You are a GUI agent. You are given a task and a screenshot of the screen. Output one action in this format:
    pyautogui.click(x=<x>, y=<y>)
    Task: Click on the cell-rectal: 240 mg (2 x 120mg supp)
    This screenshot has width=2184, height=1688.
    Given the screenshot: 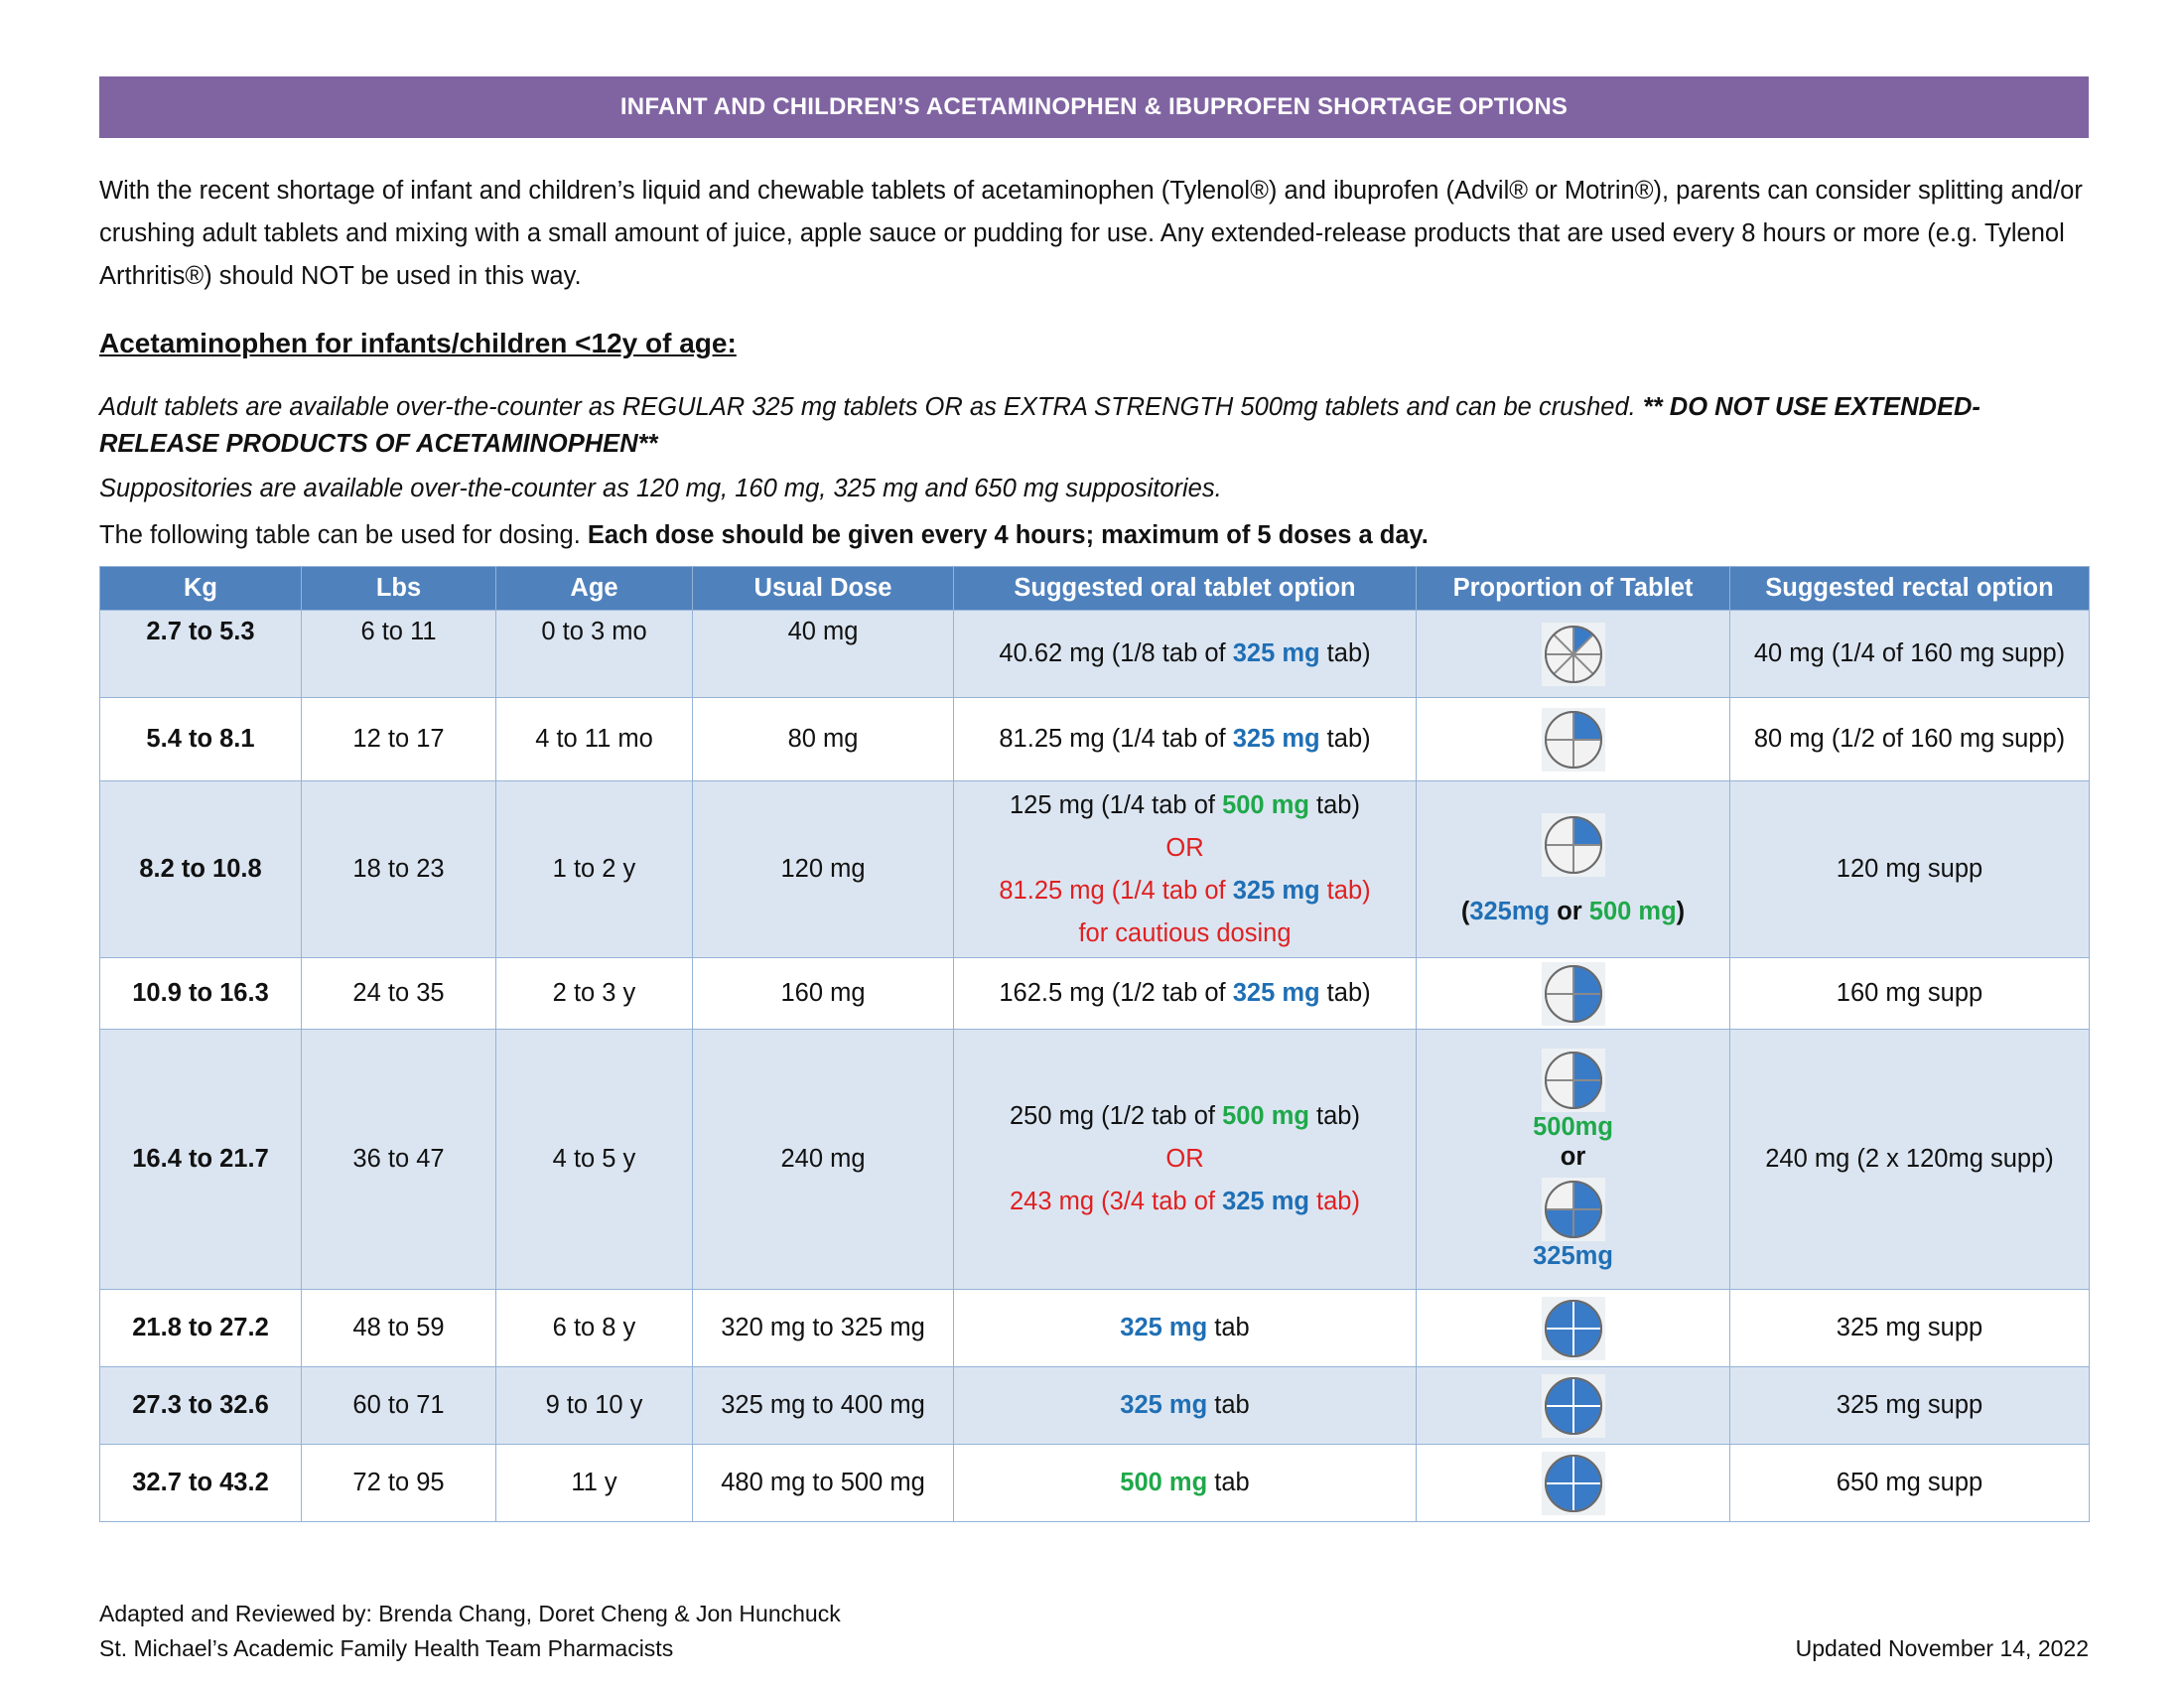 What is the action you would take?
    pyautogui.click(x=1909, y=1159)
    